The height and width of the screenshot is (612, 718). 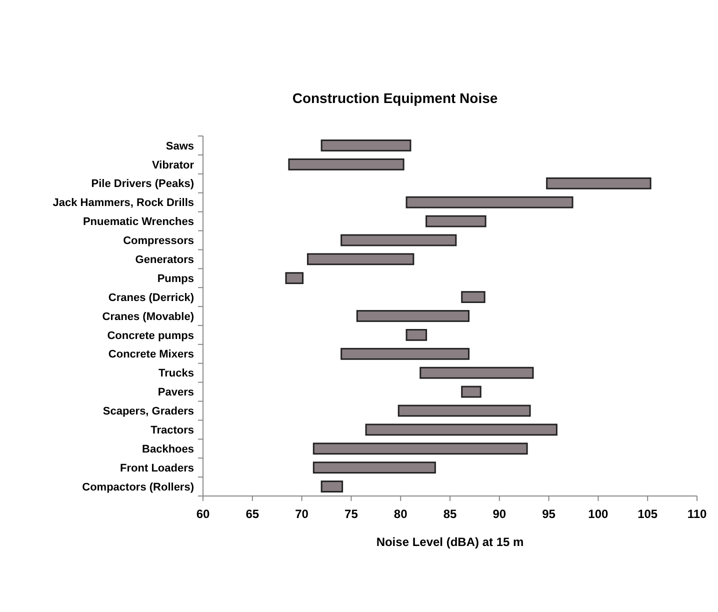 What do you see at coordinates (697, 514) in the screenshot?
I see `x-tick-label: 110` at bounding box center [697, 514].